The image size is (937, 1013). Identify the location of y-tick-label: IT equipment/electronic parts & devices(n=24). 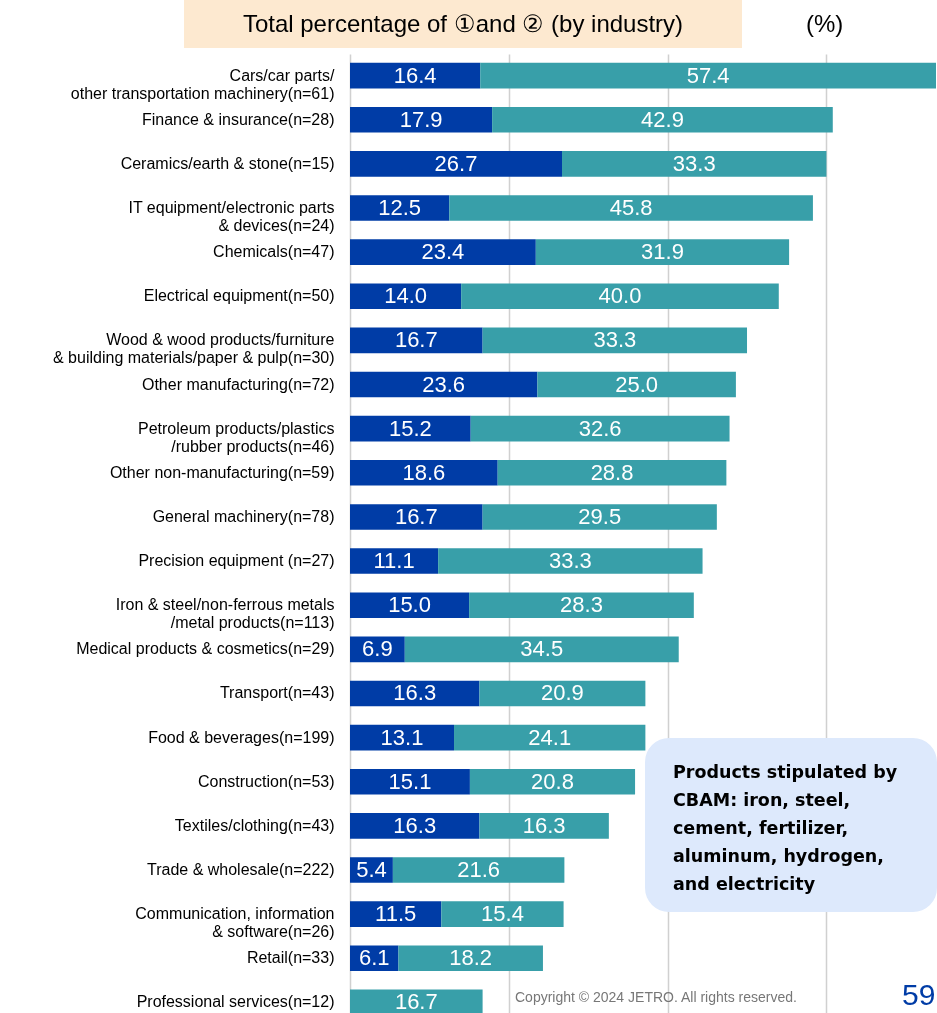
(231, 217).